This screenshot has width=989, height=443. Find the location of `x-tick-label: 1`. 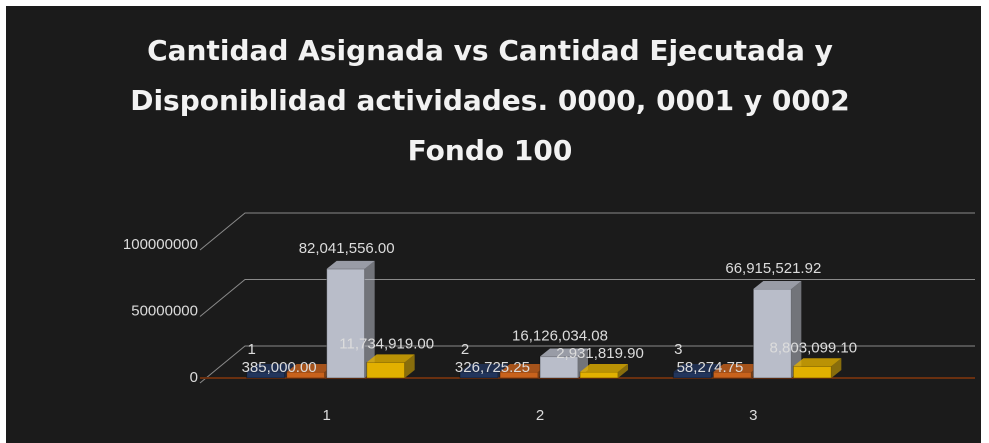

x-tick-label: 1 is located at coordinates (326, 415).